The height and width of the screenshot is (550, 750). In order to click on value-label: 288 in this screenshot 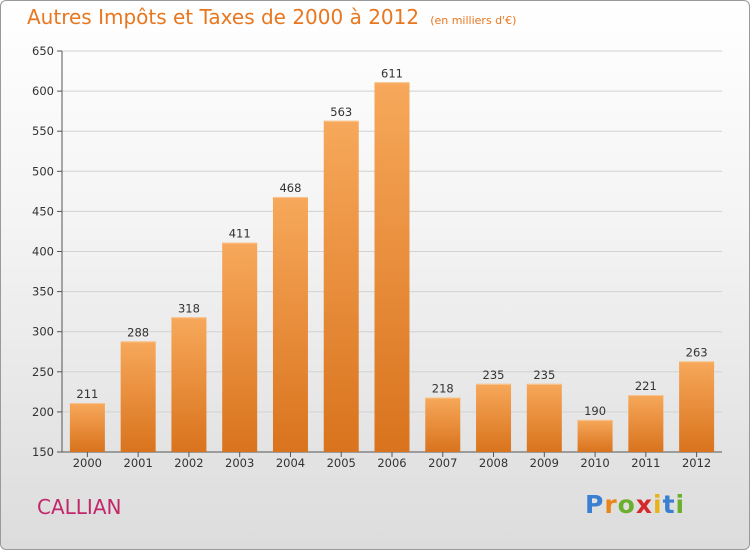, I will do `click(138, 332)`.